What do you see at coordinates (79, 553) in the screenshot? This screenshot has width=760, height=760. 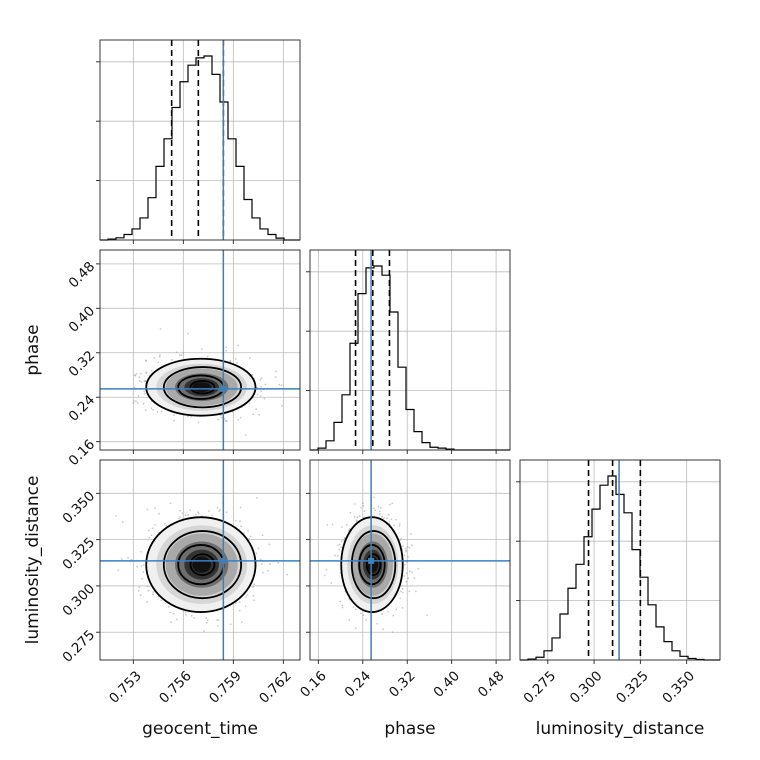 I see `ytick-label-luminosity_distance-2: 0.325` at bounding box center [79, 553].